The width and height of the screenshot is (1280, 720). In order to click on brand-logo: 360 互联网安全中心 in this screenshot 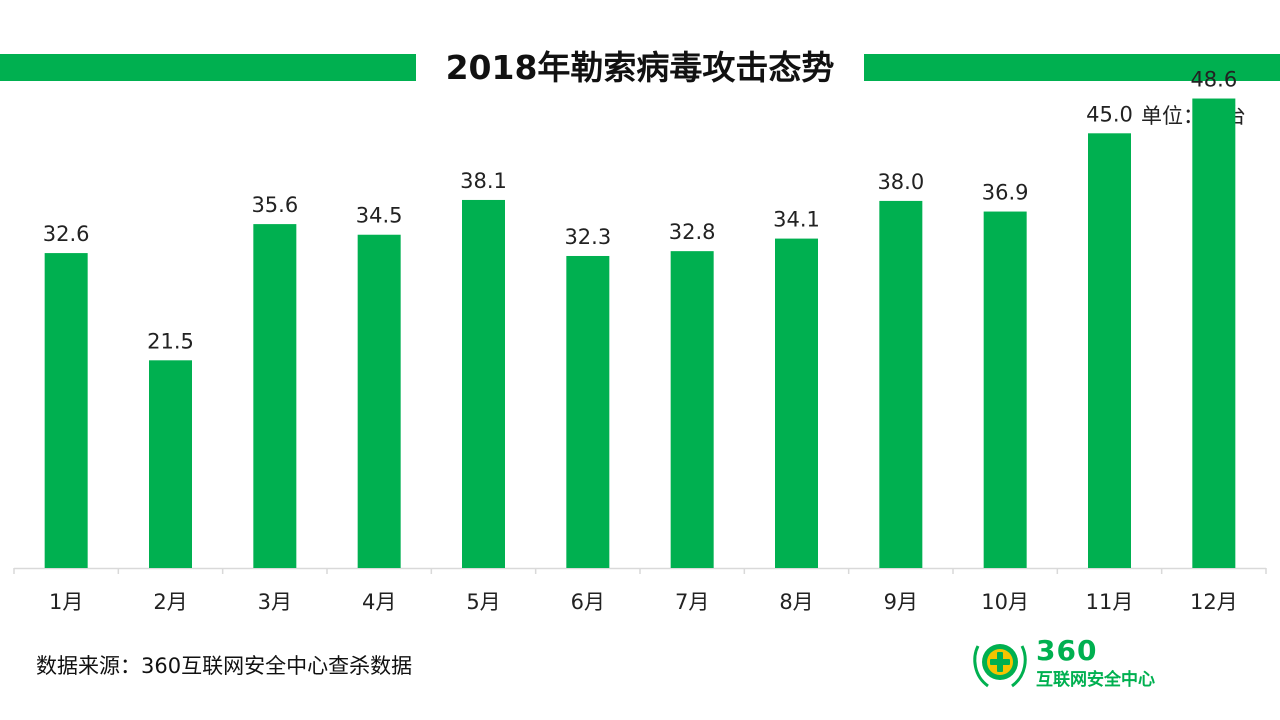, I will do `click(1090, 664)`.